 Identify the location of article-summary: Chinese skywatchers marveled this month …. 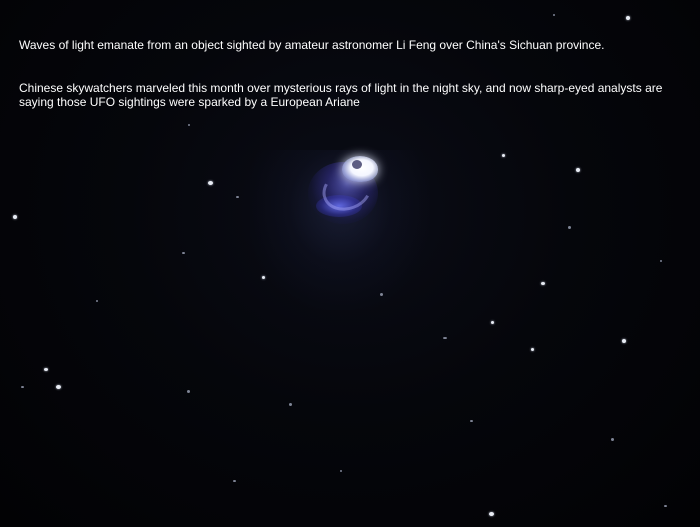
(341, 95).